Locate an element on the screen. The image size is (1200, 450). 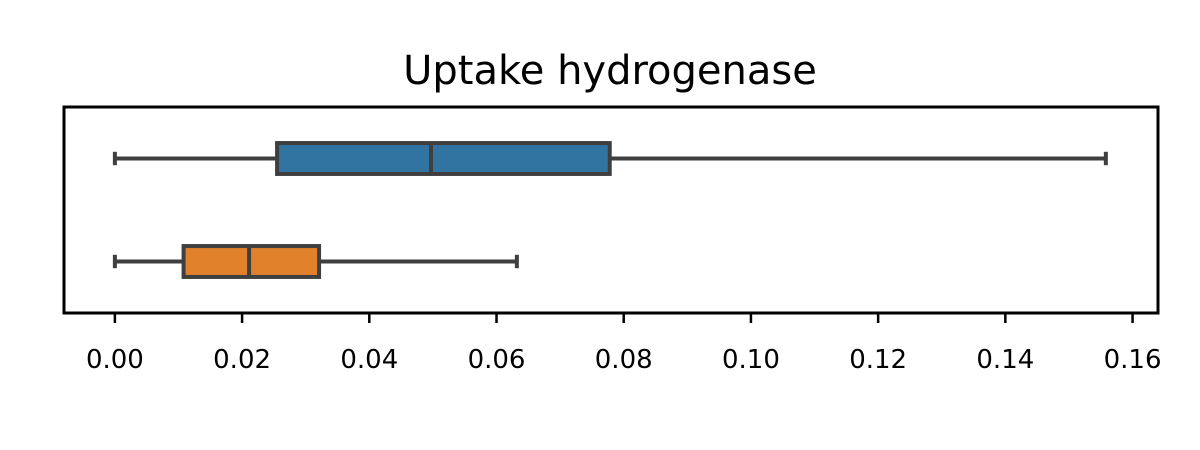
x-tick-label: 0.06 is located at coordinates (497, 360).